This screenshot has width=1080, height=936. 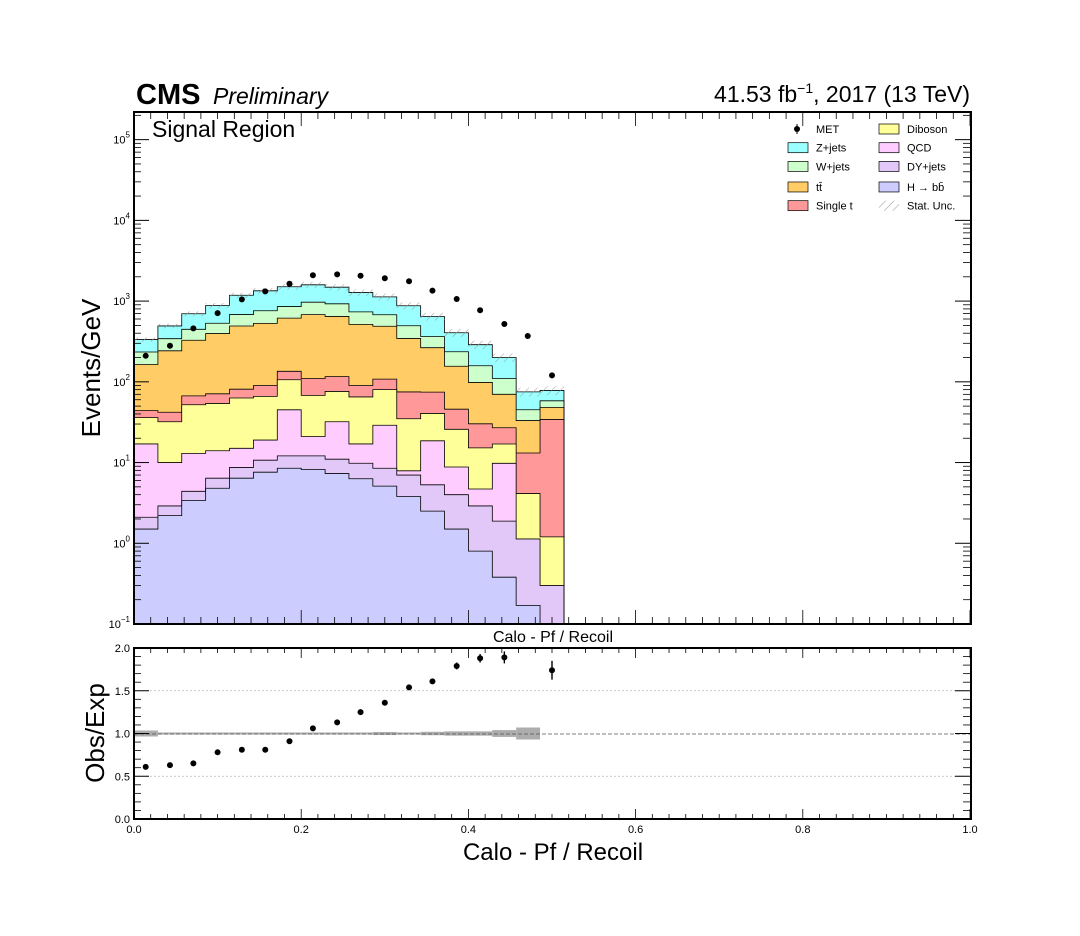 I want to click on y-tick-label: 10³, so click(x=121, y=300).